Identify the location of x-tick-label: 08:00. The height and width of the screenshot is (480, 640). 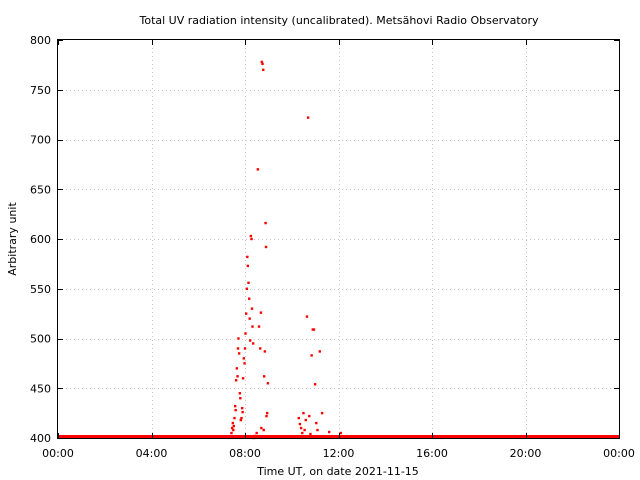
(245, 453).